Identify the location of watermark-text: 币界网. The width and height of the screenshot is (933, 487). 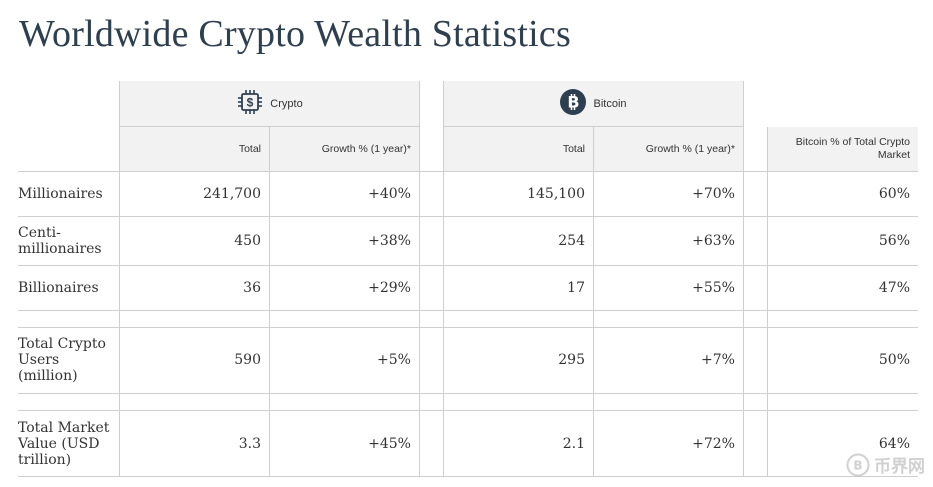
(899, 467).